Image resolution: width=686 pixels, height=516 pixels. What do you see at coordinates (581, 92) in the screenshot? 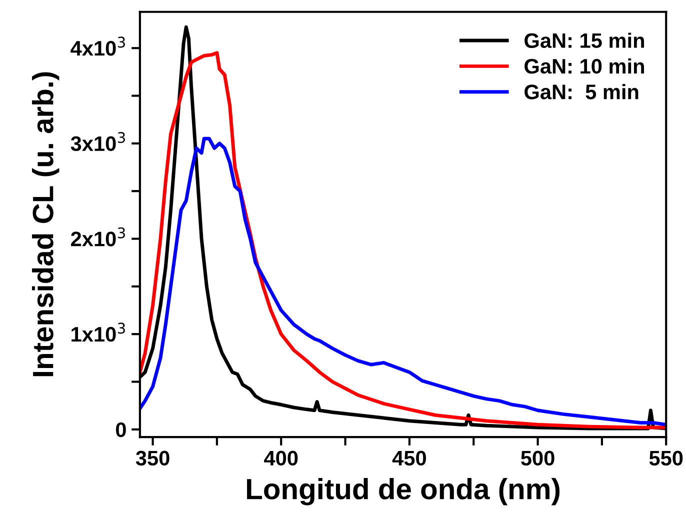
I see `legend-label: GaN: 5 min` at bounding box center [581, 92].